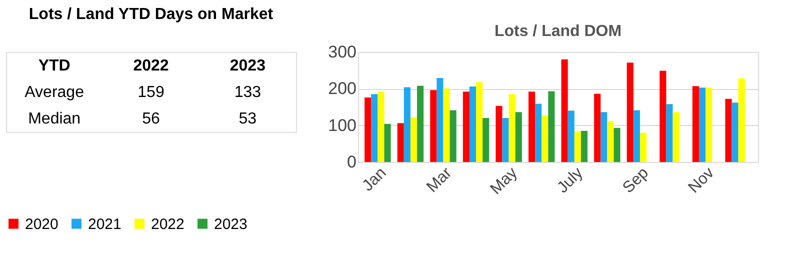  Describe the element at coordinates (167, 224) in the screenshot. I see `legend-label: 2022` at that location.